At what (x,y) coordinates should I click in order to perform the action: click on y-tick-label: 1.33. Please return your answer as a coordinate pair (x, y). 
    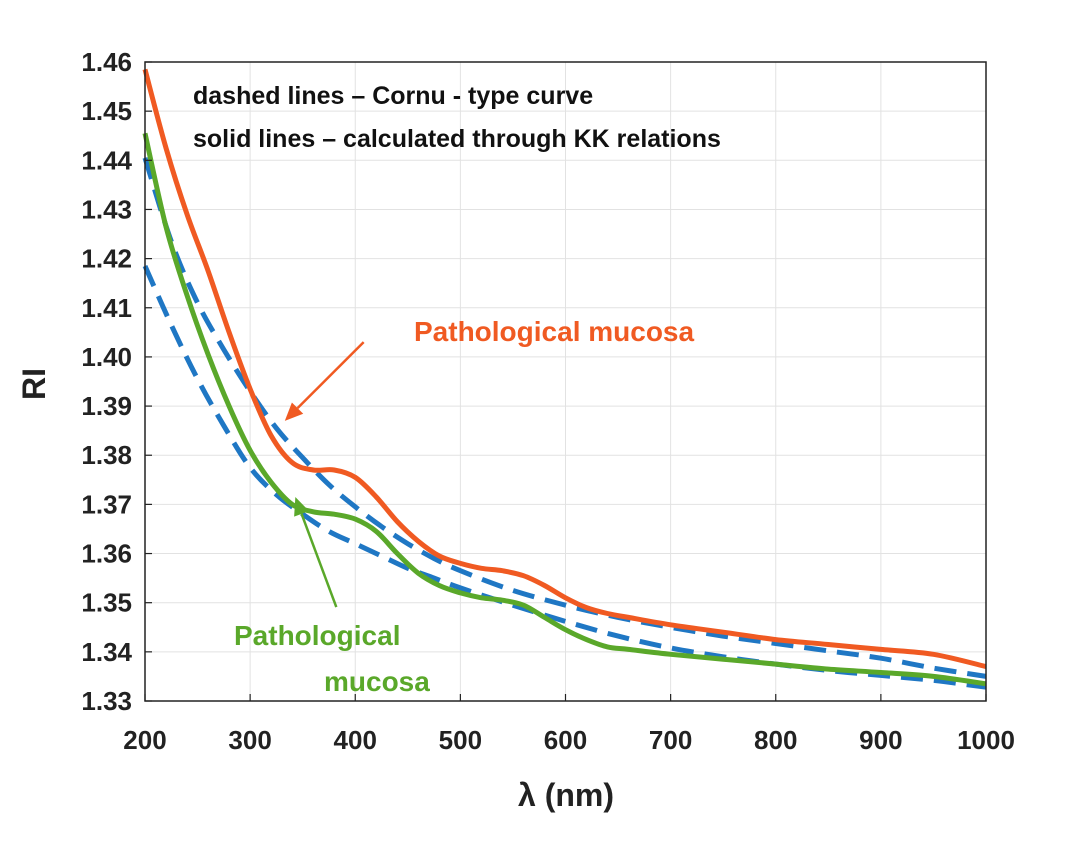
    Looking at the image, I should click on (106, 701).